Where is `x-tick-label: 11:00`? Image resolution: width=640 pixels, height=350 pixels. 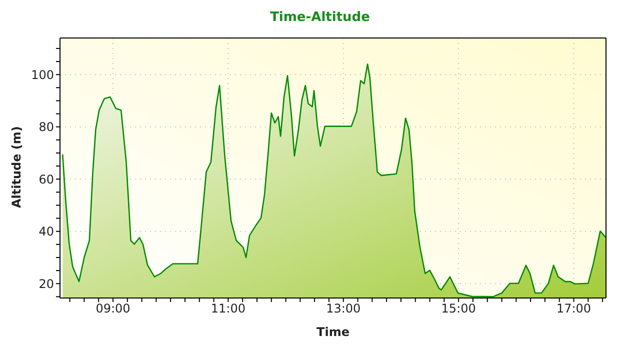
x-tick-label: 11:00 is located at coordinates (228, 309).